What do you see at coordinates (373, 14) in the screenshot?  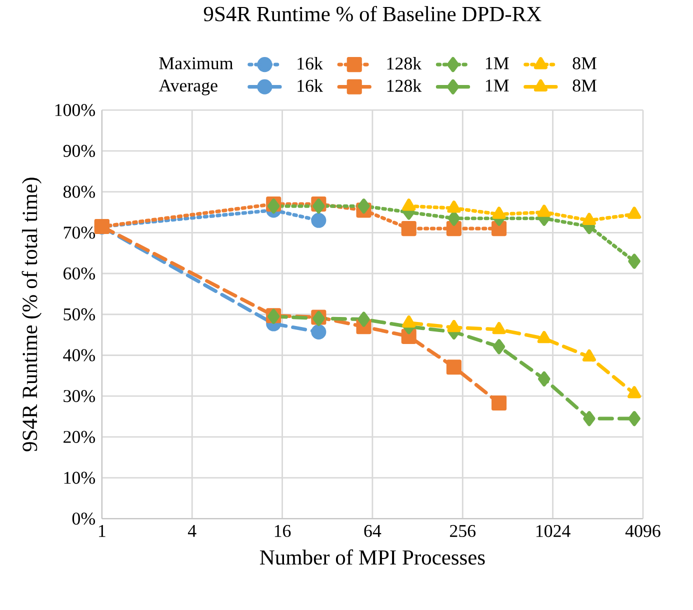 I see `chart-title: 9S4R Runtime % of Baseline DPD-RX` at bounding box center [373, 14].